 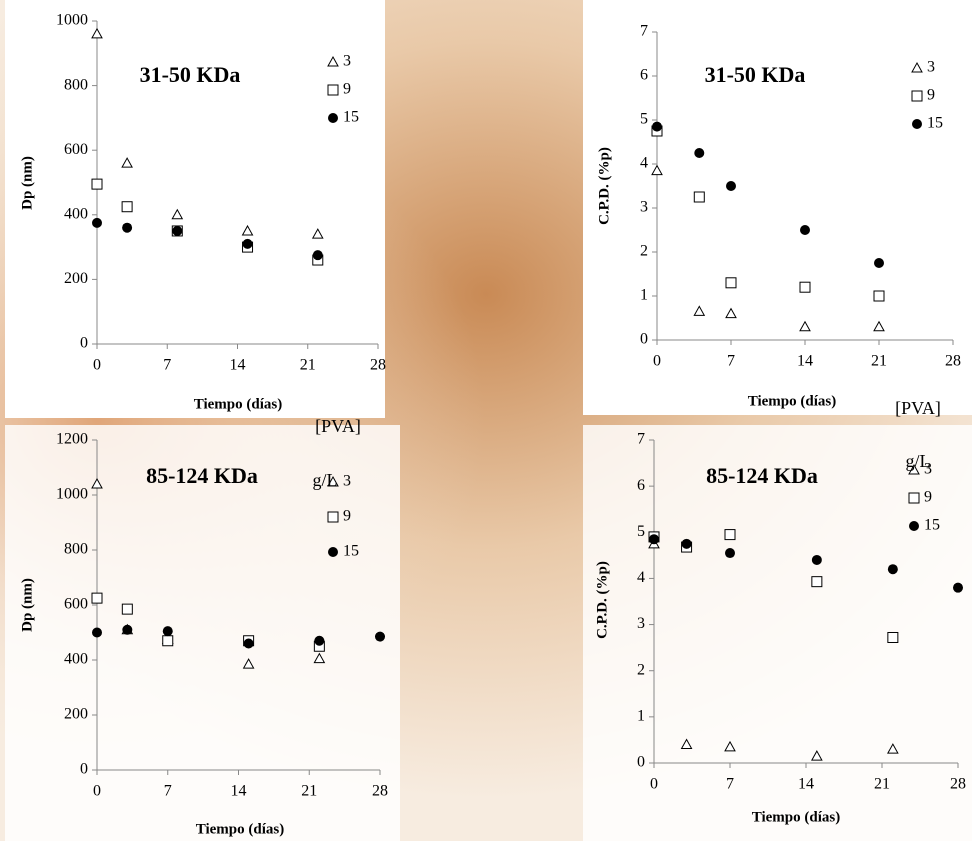 What do you see at coordinates (641, 669) in the screenshot?
I see `y-tick-label: 2` at bounding box center [641, 669].